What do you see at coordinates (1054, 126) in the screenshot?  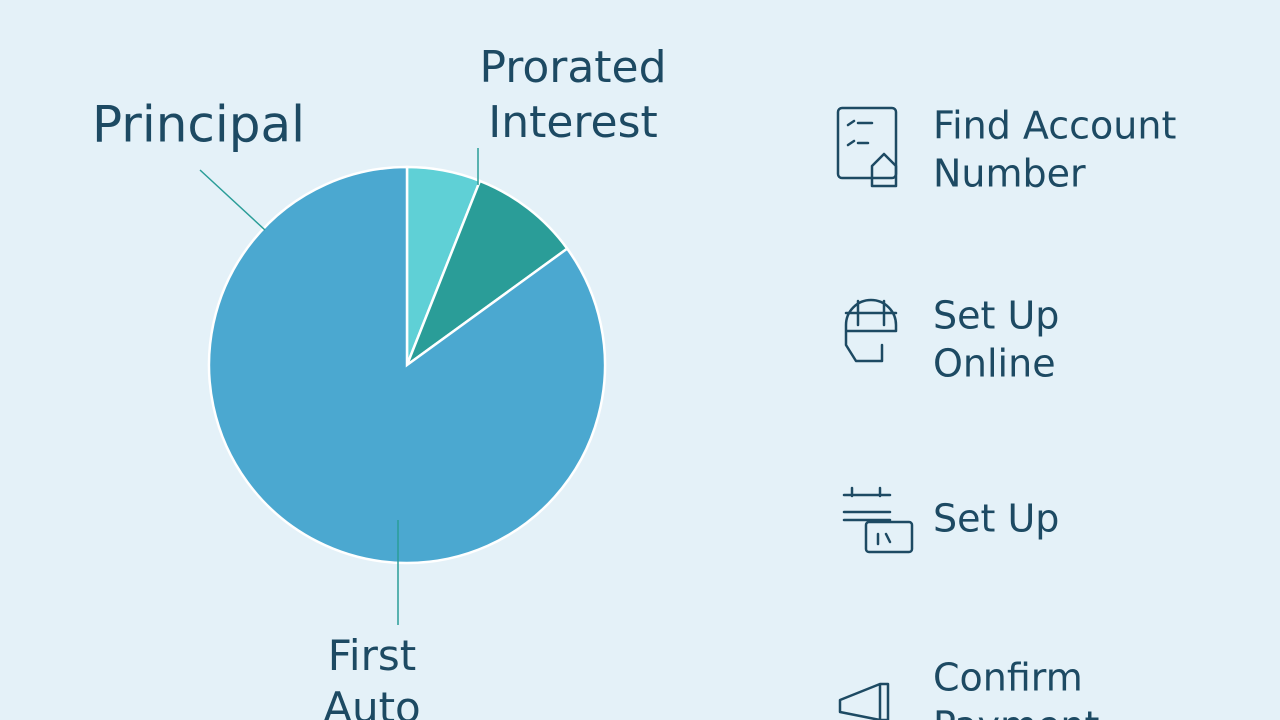 I see `step-label: Find Account` at bounding box center [1054, 126].